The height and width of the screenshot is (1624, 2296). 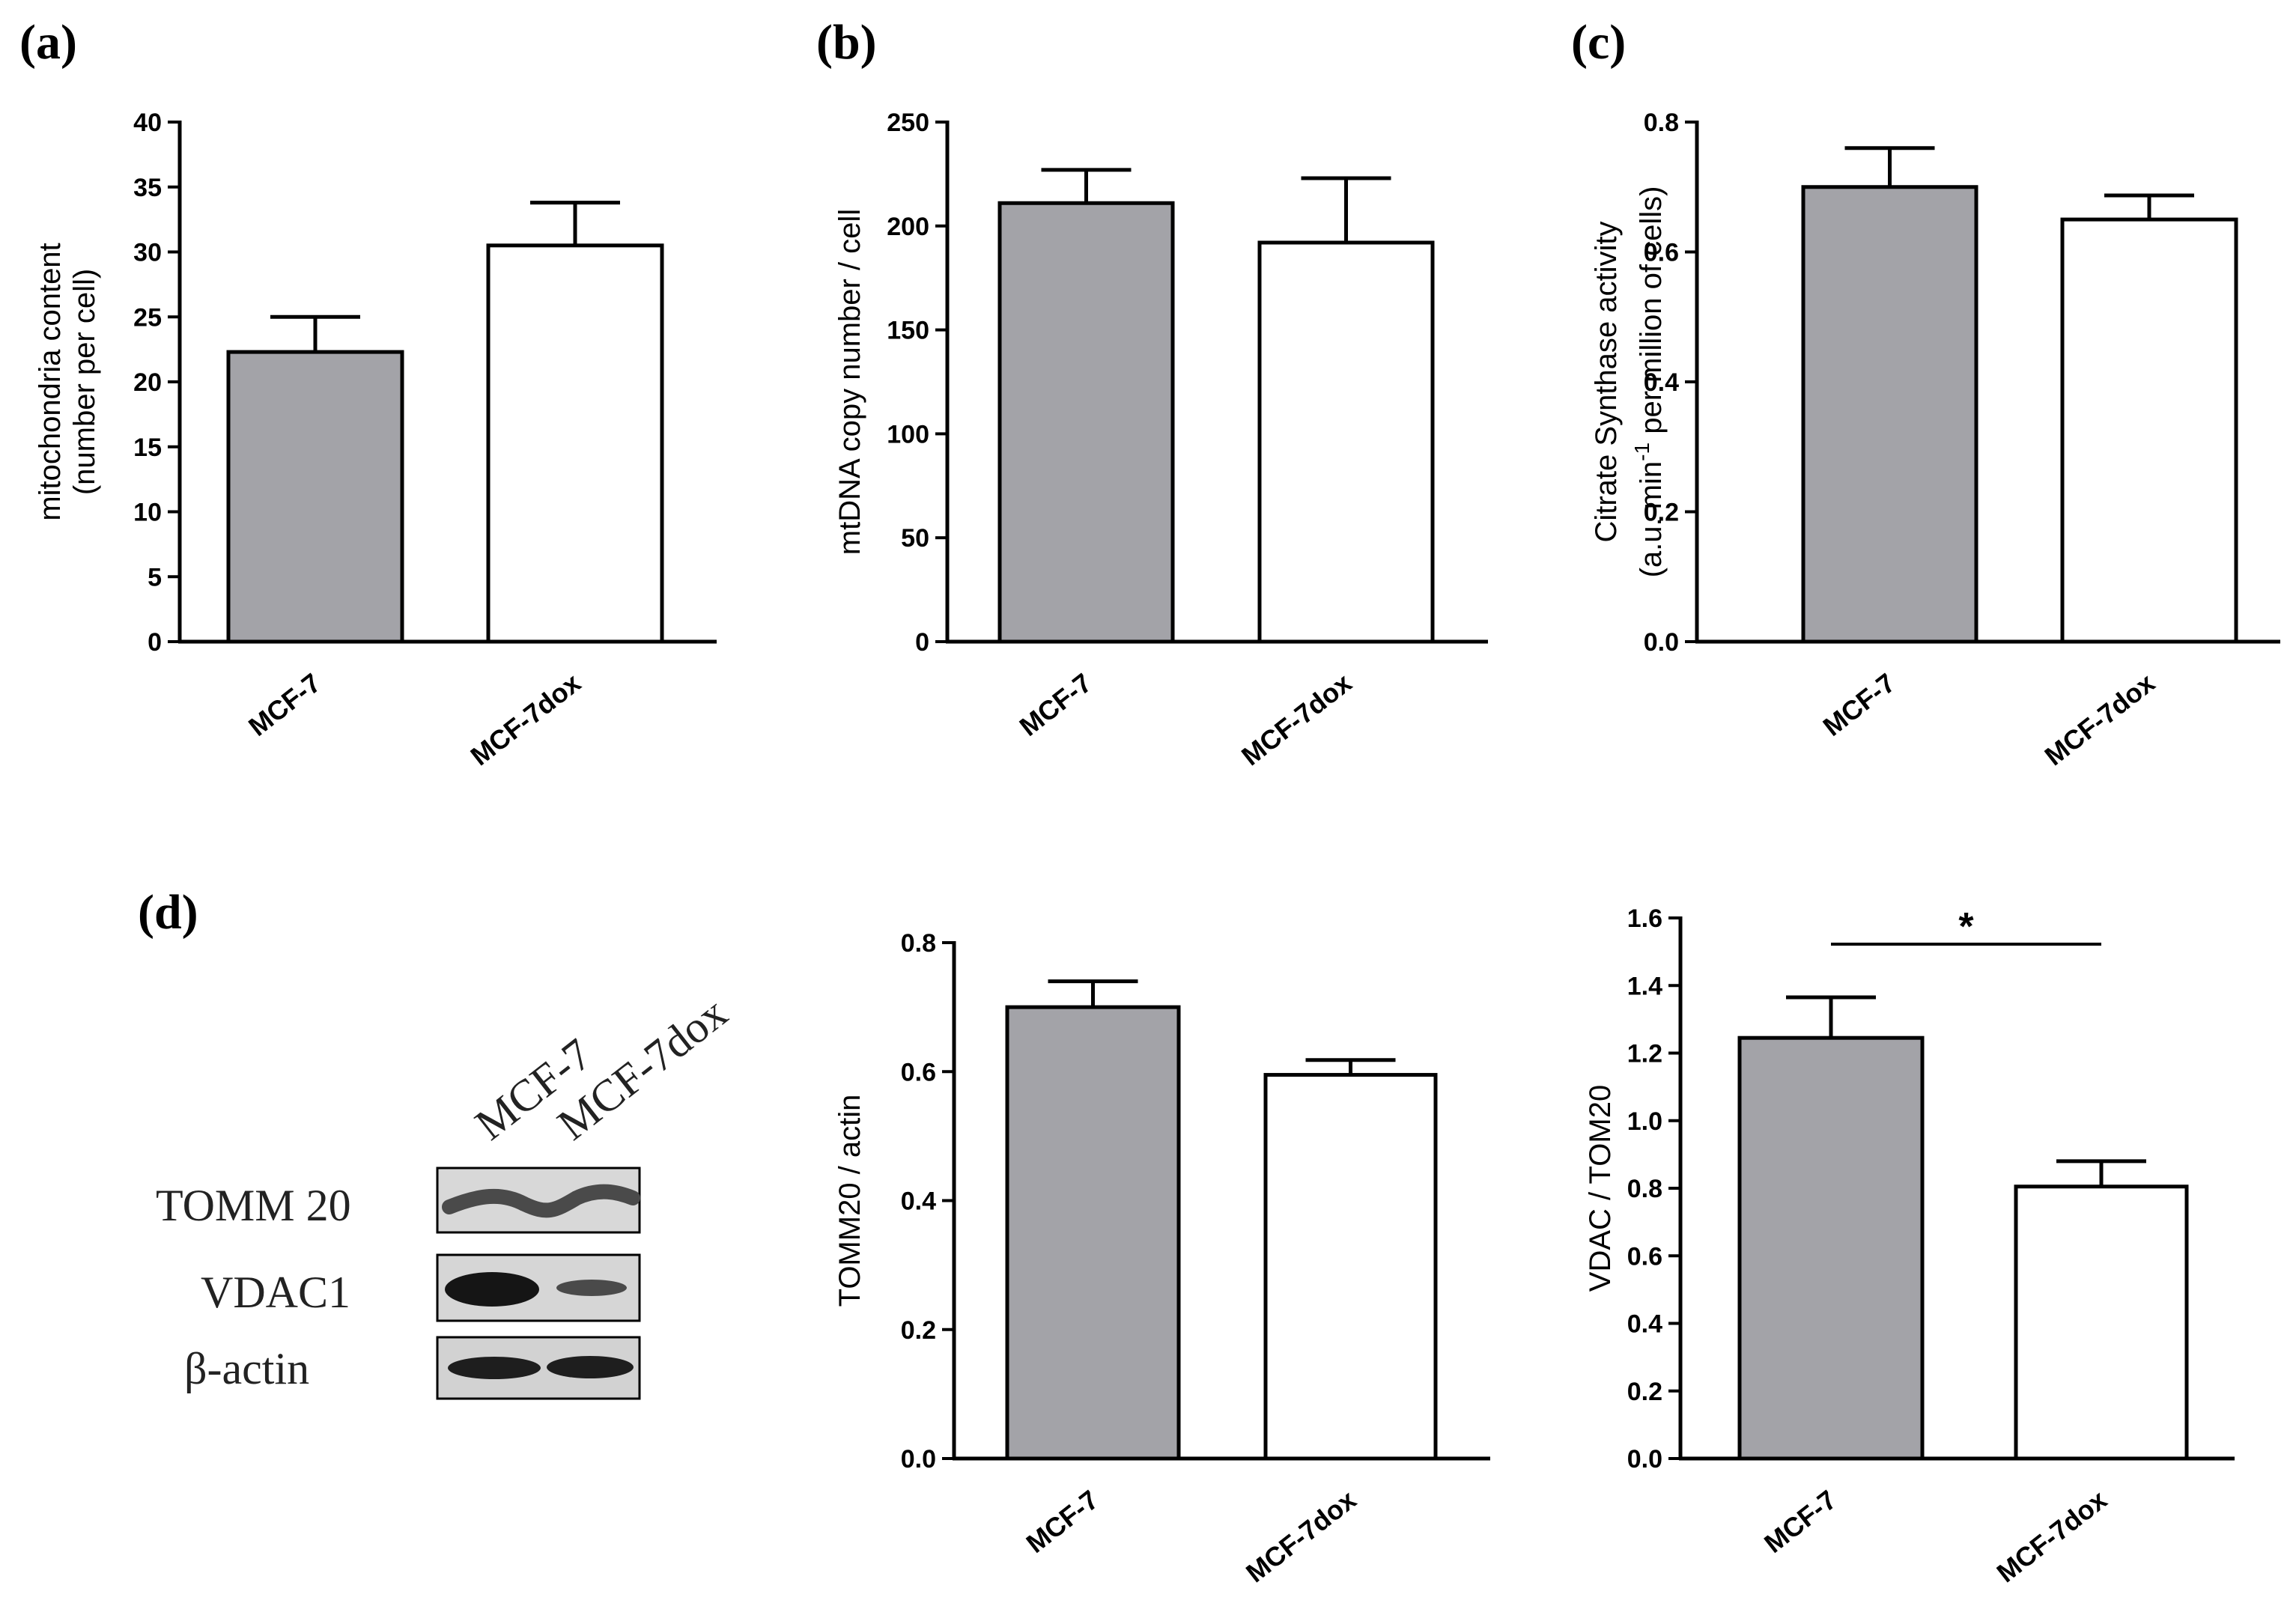 What do you see at coordinates (1966, 927) in the screenshot?
I see `significance-asterisk: *` at bounding box center [1966, 927].